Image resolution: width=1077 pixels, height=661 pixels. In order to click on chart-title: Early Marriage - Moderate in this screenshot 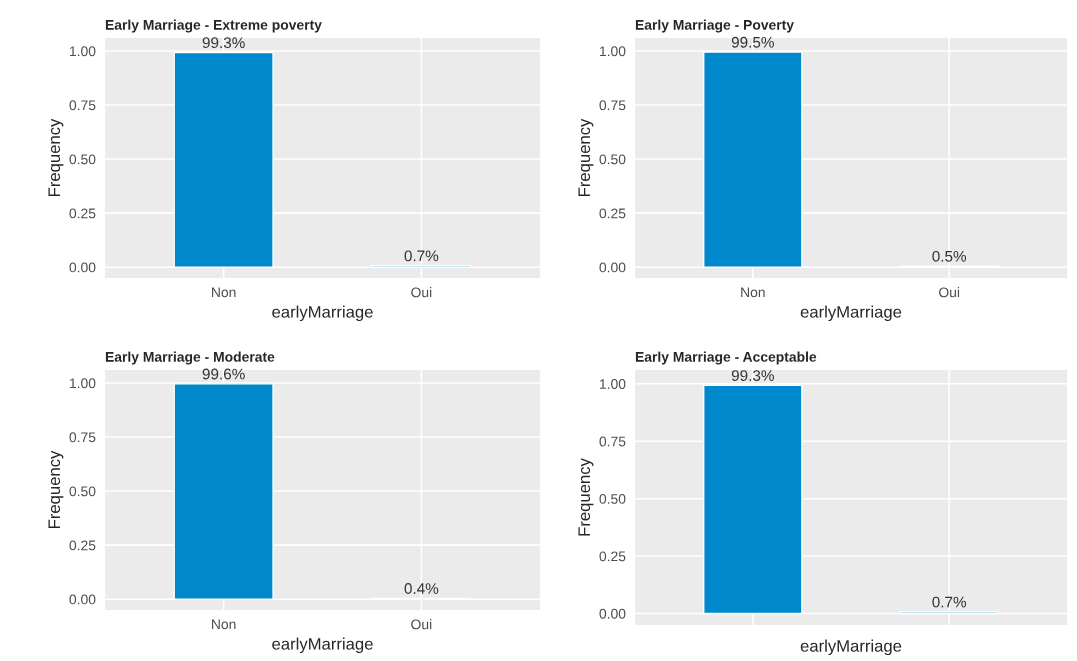, I will do `click(190, 358)`.